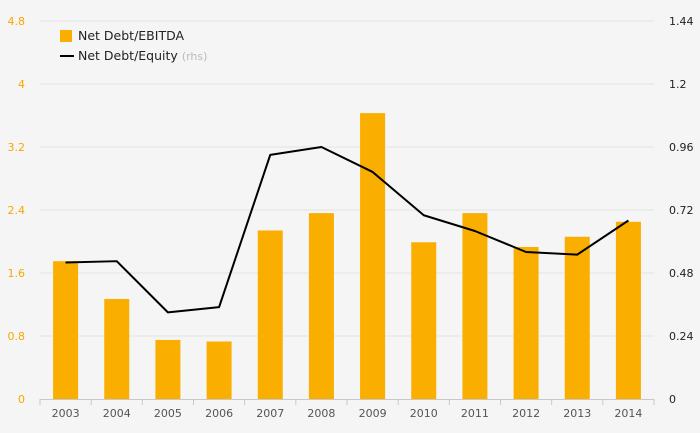  I want to click on x-tick-label: 2013, so click(577, 413).